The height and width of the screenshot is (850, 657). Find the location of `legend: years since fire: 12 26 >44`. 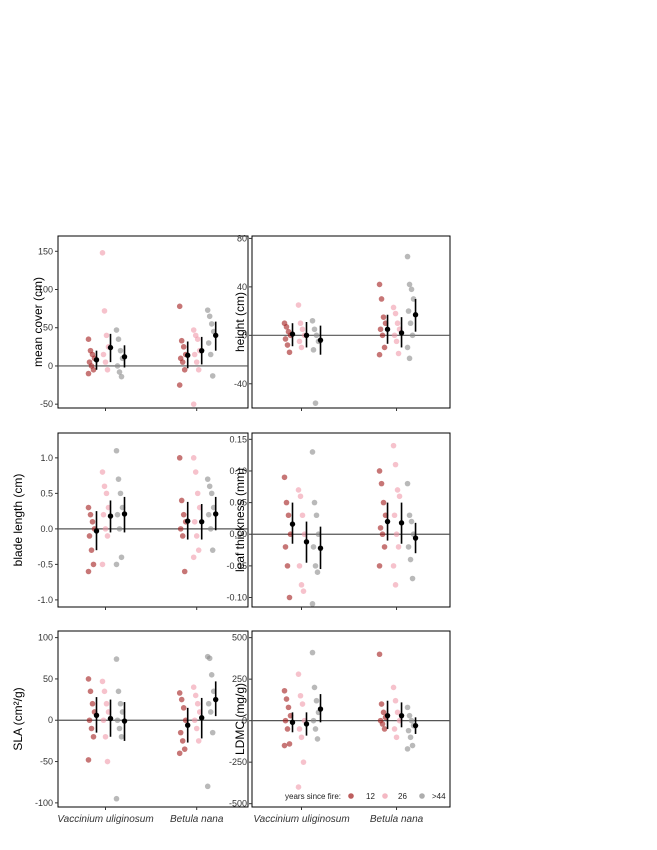

legend: years since fire: 12 26 >44 is located at coordinates (365, 796).